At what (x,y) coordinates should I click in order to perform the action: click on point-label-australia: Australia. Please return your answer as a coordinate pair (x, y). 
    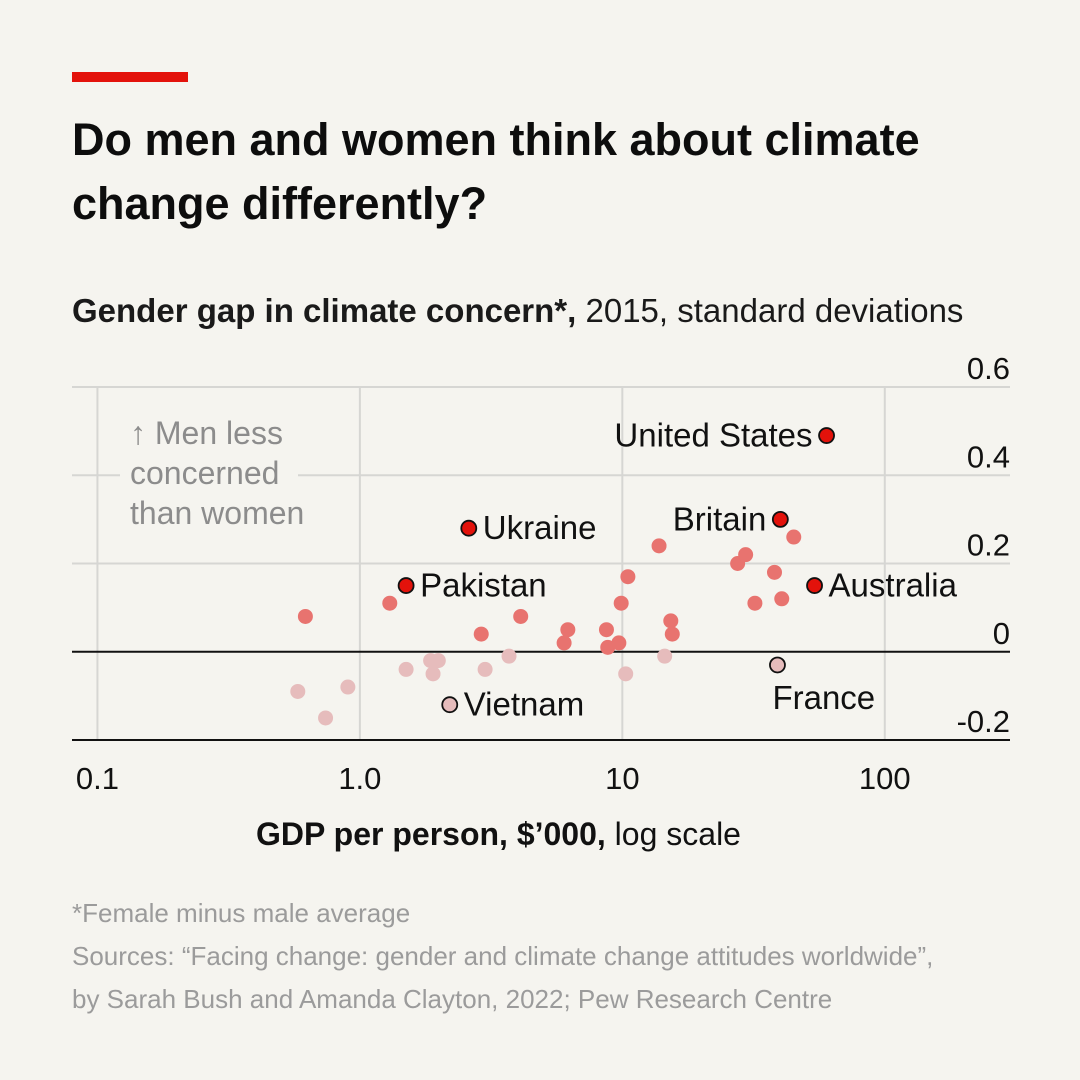
    Looking at the image, I should click on (893, 585).